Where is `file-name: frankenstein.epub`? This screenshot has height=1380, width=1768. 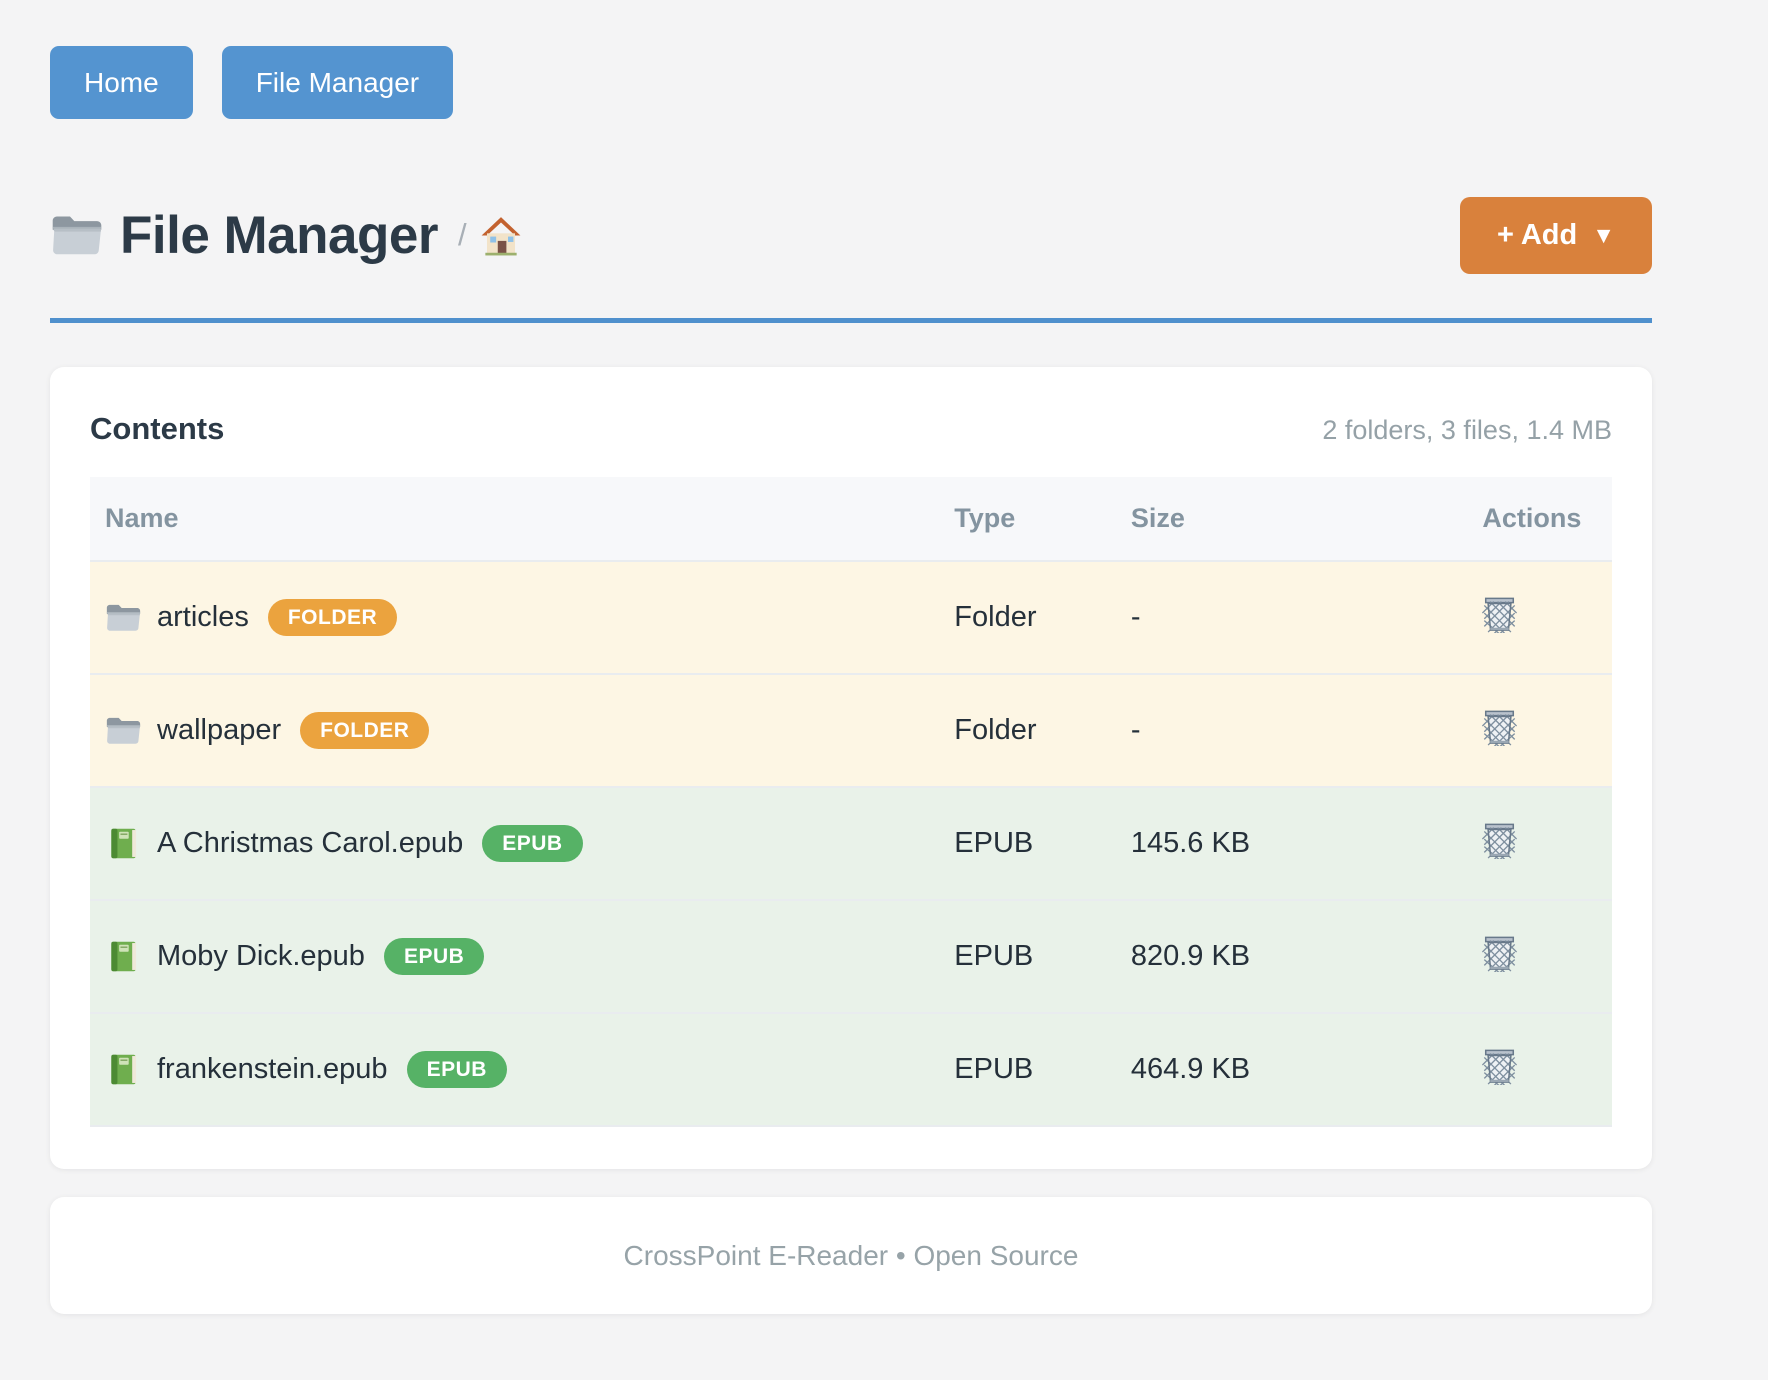
file-name: frankenstein.epub is located at coordinates (272, 1069).